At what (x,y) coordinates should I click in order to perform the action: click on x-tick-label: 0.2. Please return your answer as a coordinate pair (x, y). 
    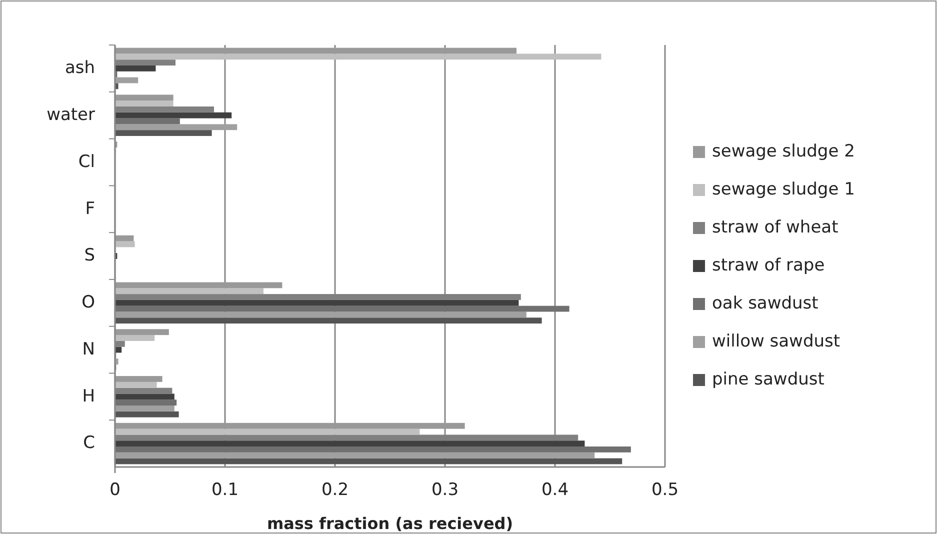
    Looking at the image, I should click on (335, 490).